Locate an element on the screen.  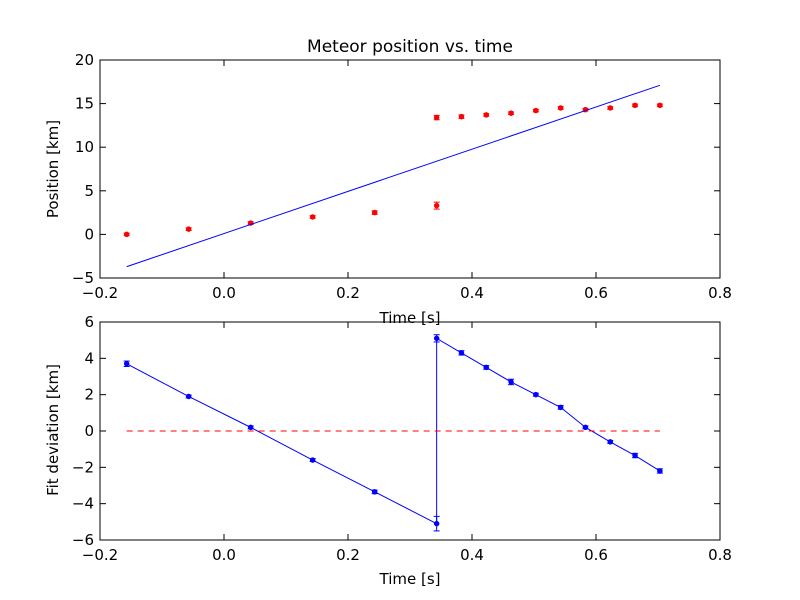
y-tick-label: 2 is located at coordinates (89, 395).